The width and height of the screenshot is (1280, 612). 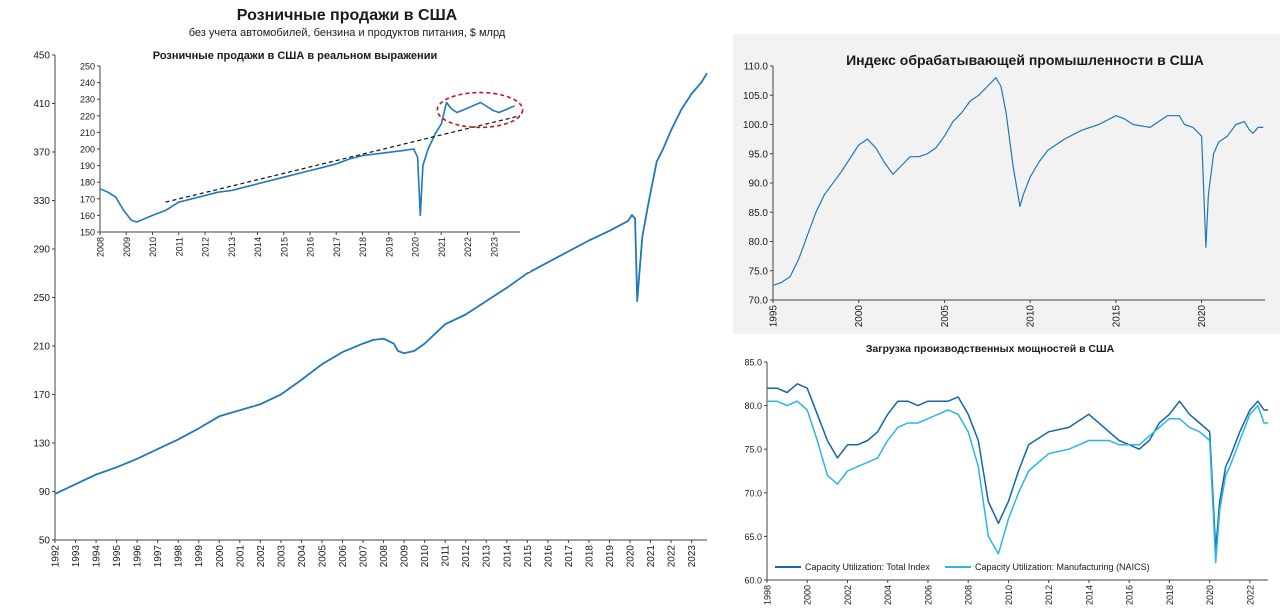 What do you see at coordinates (759, 154) in the screenshot?
I see `y-tick-label: 95.0` at bounding box center [759, 154].